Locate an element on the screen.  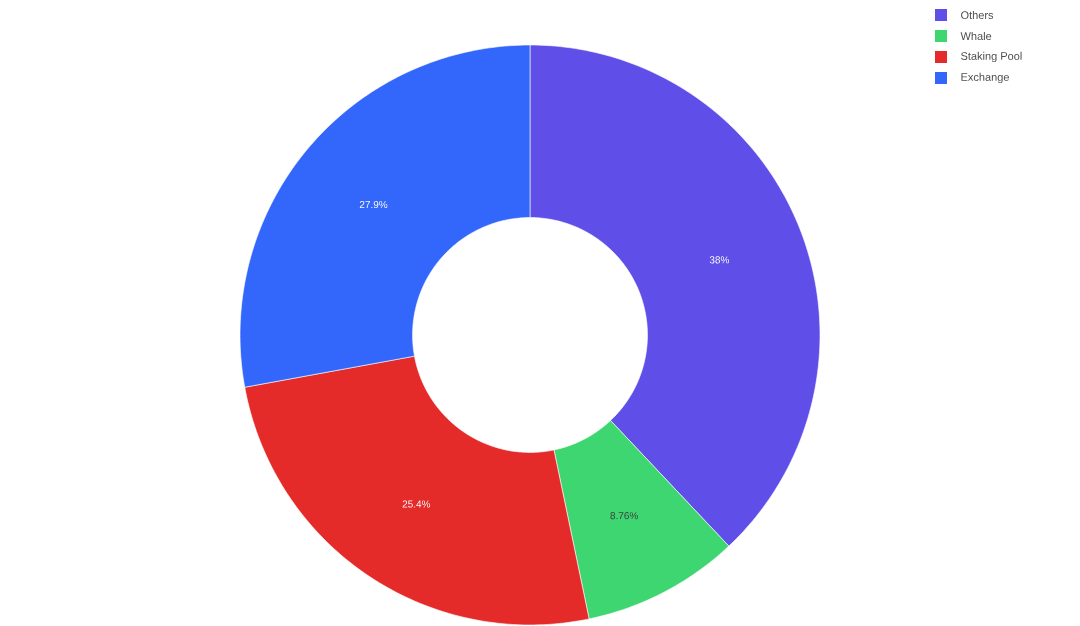
legend-label: Staking Pool is located at coordinates (991, 57).